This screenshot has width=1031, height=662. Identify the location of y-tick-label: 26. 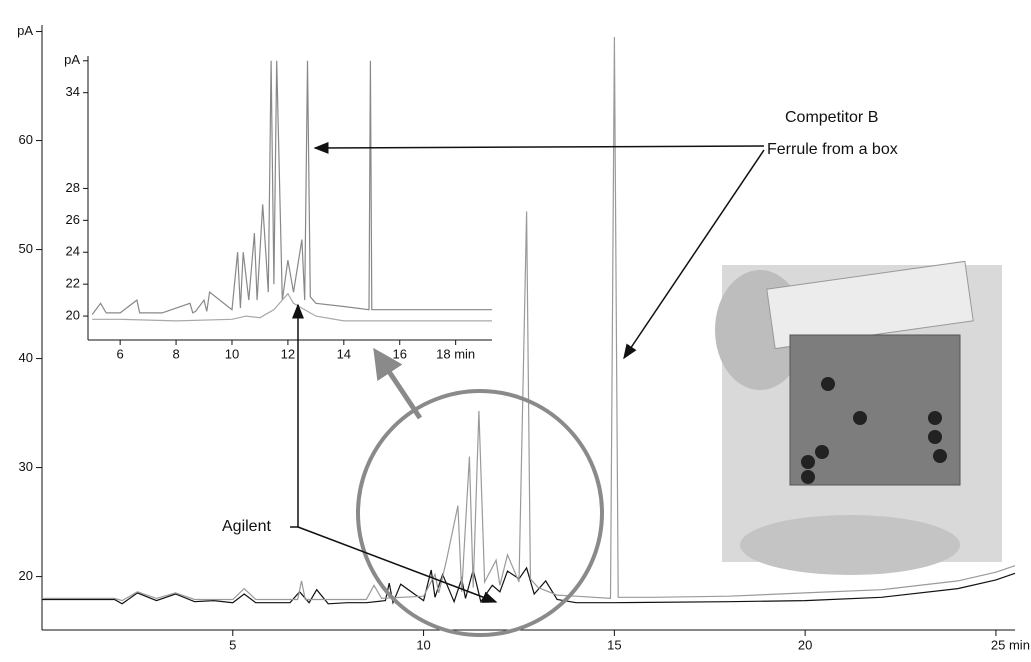
(73, 219).